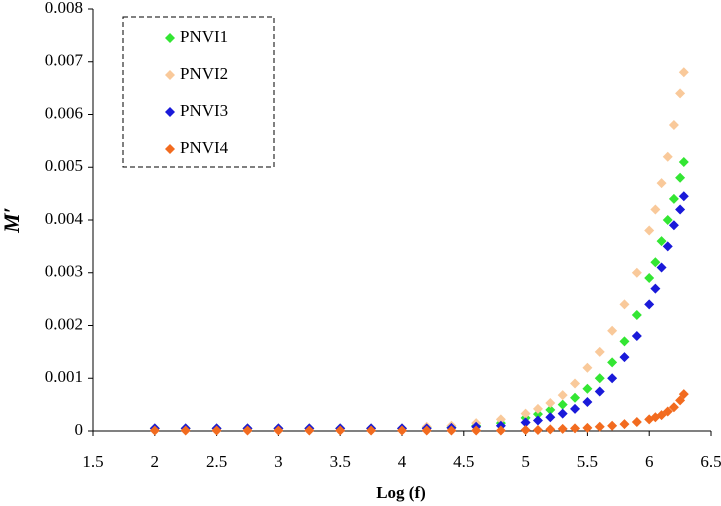 The width and height of the screenshot is (721, 506). I want to click on x-tick-label: 1.5, so click(92, 461).